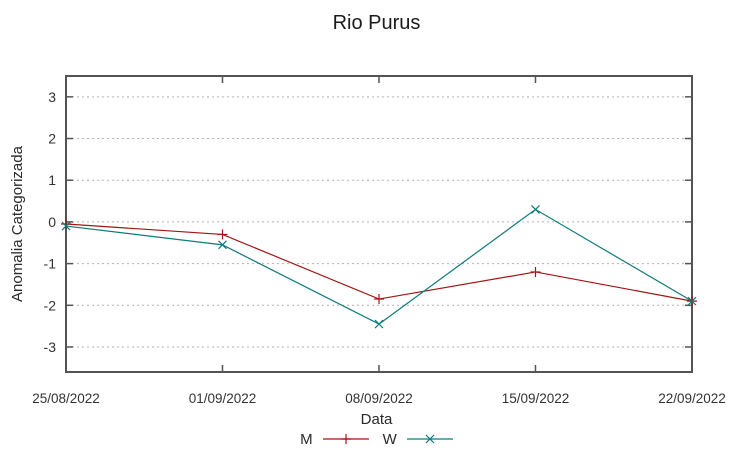 The width and height of the screenshot is (753, 459). What do you see at coordinates (66, 398) in the screenshot?
I see `x-tick-label: 25/08/2022` at bounding box center [66, 398].